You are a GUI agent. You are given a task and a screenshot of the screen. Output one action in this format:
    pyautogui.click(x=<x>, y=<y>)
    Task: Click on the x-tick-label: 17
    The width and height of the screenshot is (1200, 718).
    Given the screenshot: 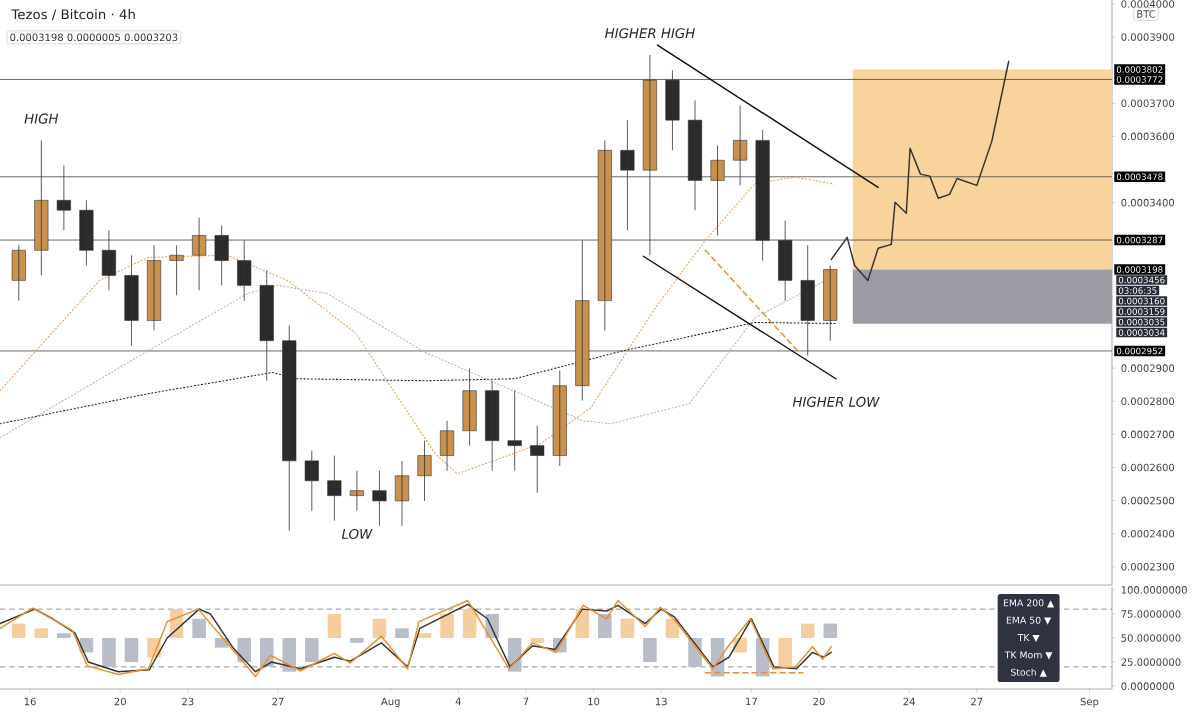 What is the action you would take?
    pyautogui.click(x=751, y=701)
    